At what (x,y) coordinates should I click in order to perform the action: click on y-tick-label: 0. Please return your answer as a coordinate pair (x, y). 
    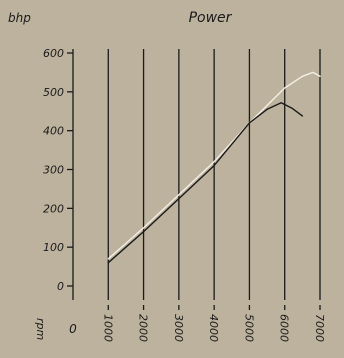
    Looking at the image, I should click on (60, 286).